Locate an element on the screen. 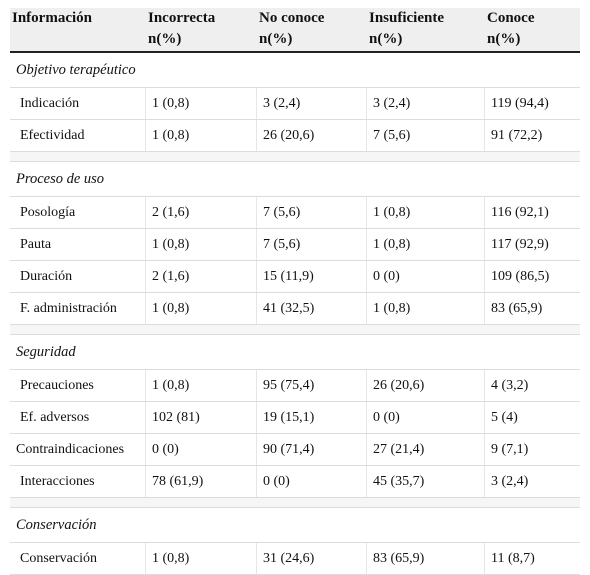 Image resolution: width=590 pixels, height=575 pixels. table-cell: 109 (86,5) is located at coordinates (520, 276).